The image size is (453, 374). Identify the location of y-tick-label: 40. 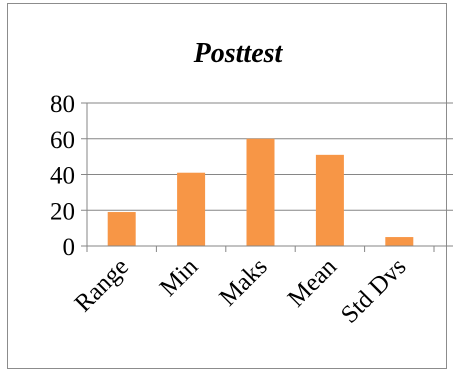
(62, 176).